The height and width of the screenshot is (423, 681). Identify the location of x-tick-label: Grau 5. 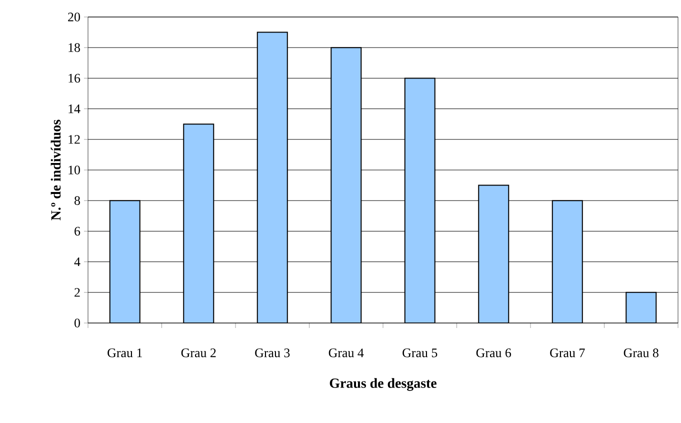
(420, 353).